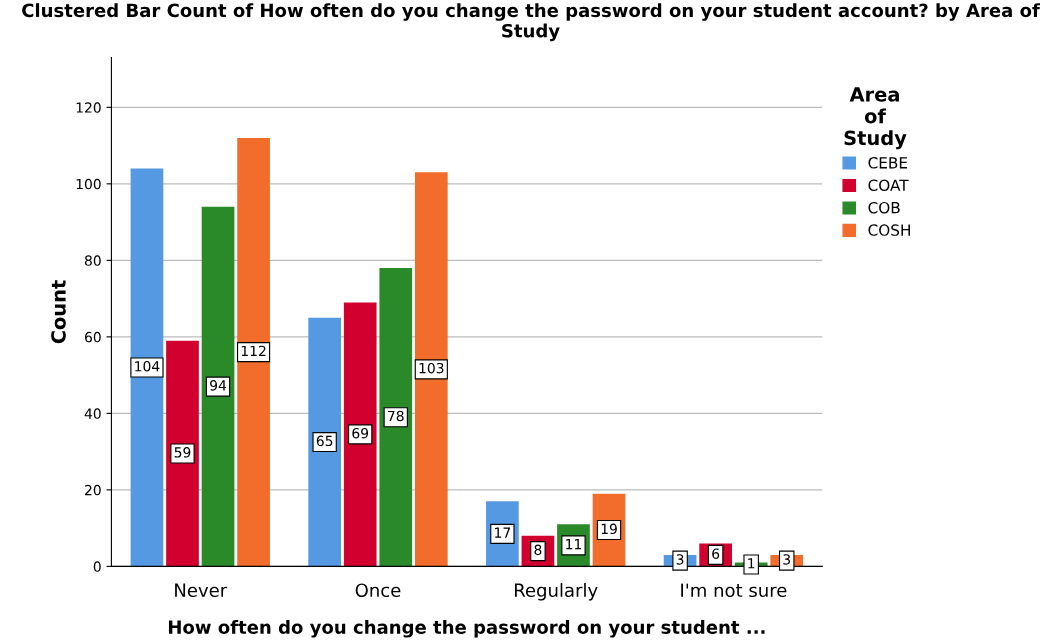 The width and height of the screenshot is (1061, 640). I want to click on y-tick-label: 120, so click(88, 107).